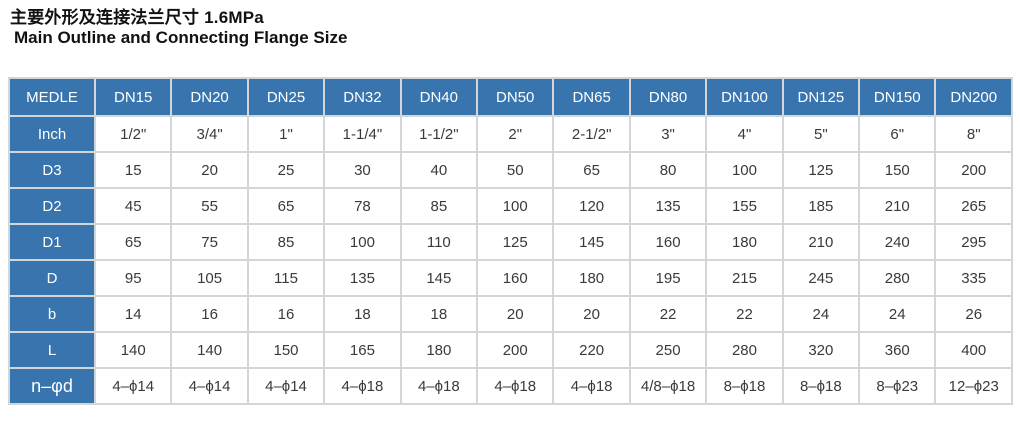  Describe the element at coordinates (286, 97) in the screenshot. I see `column-header-dn25: DN25` at that location.